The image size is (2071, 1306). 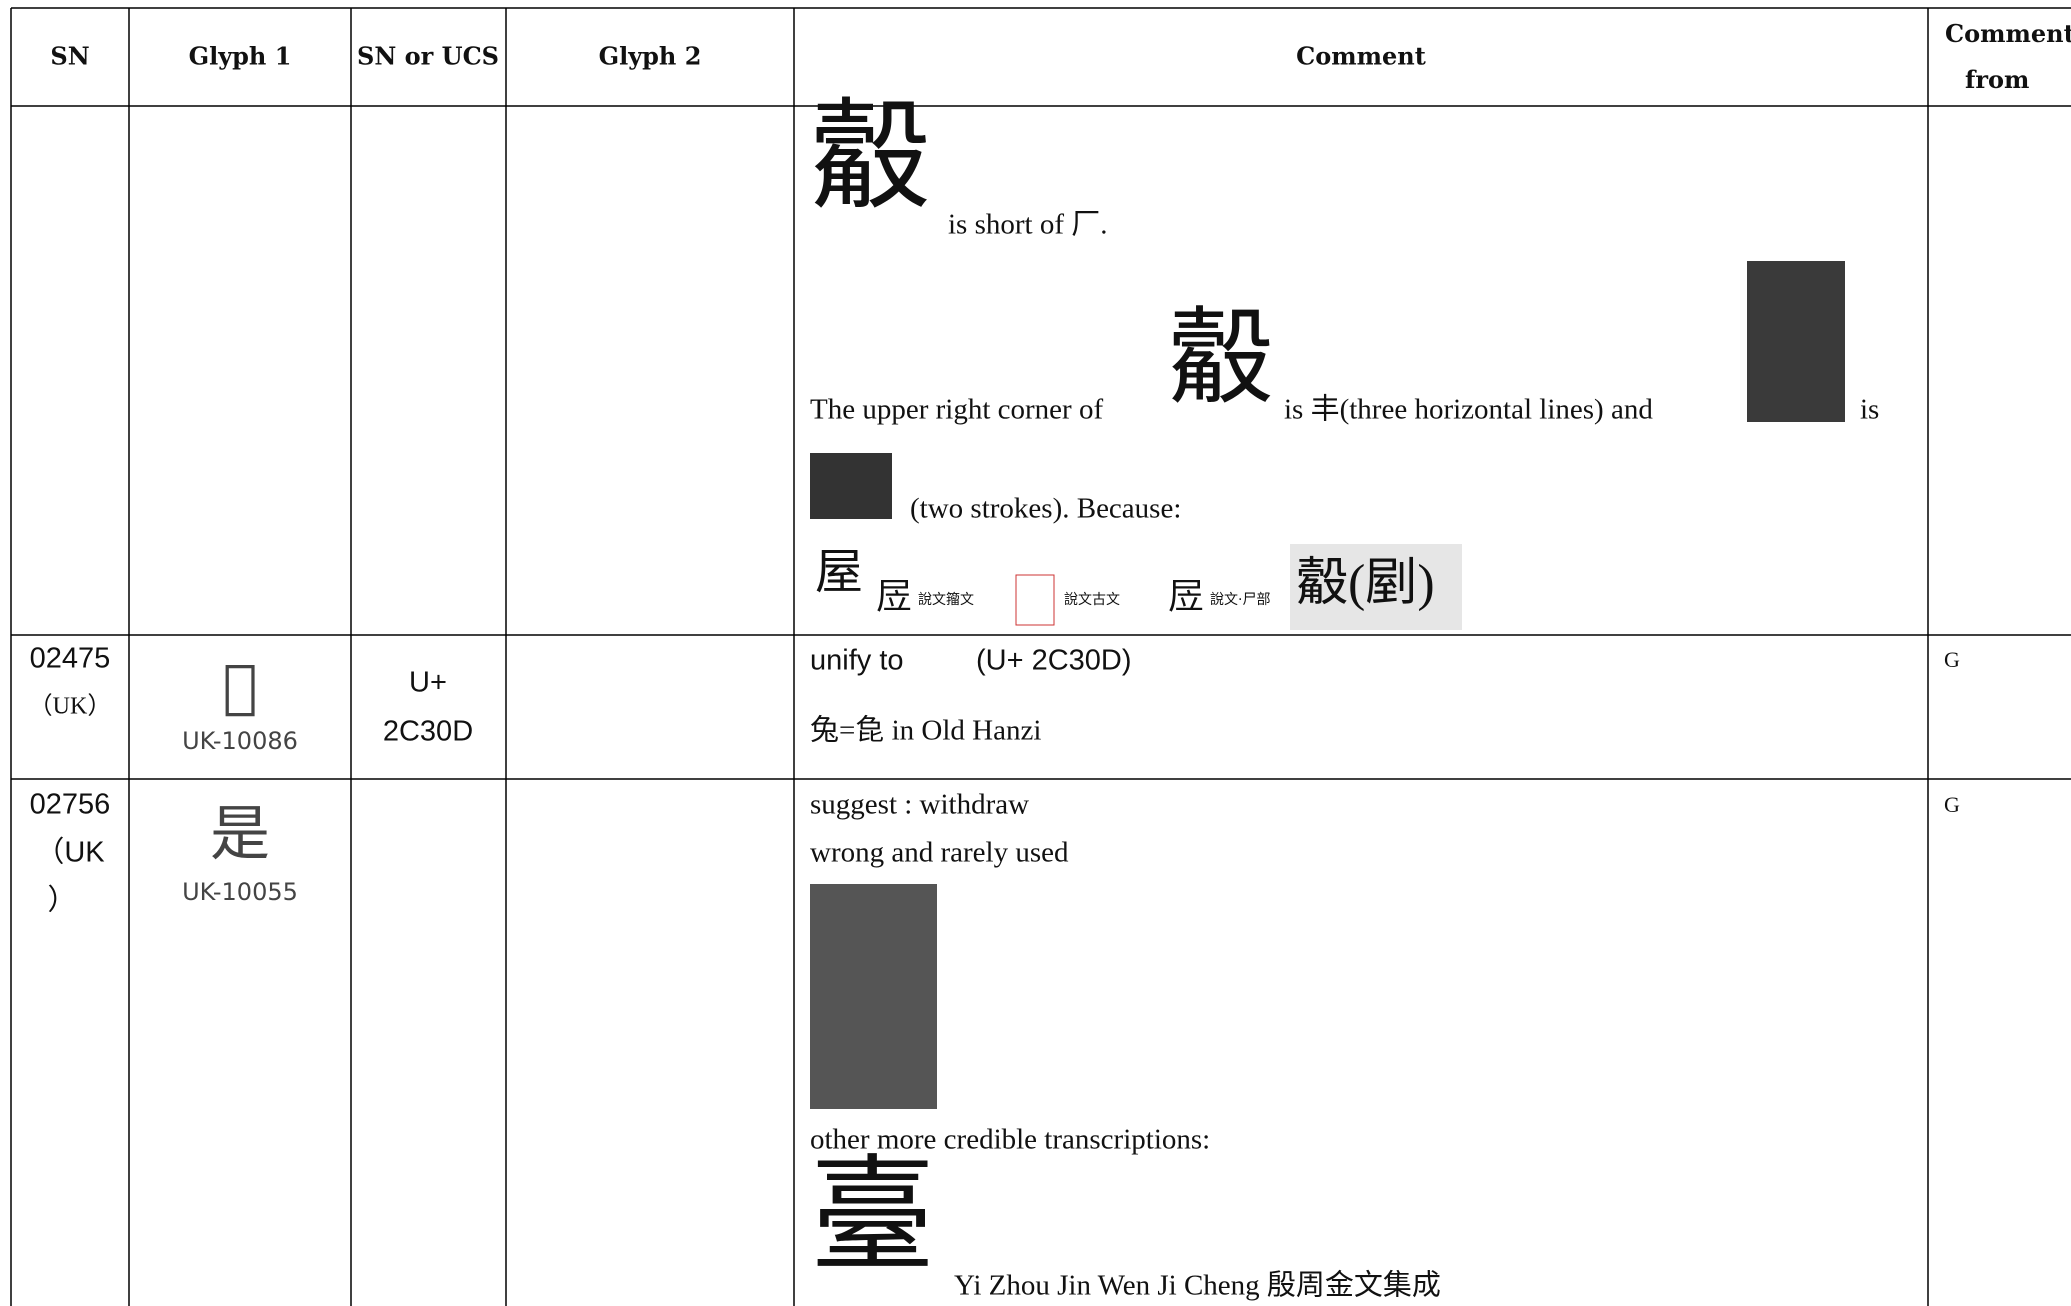 I want to click on comment-text: 兔=㲋 in Old Hanzi, so click(x=925, y=730).